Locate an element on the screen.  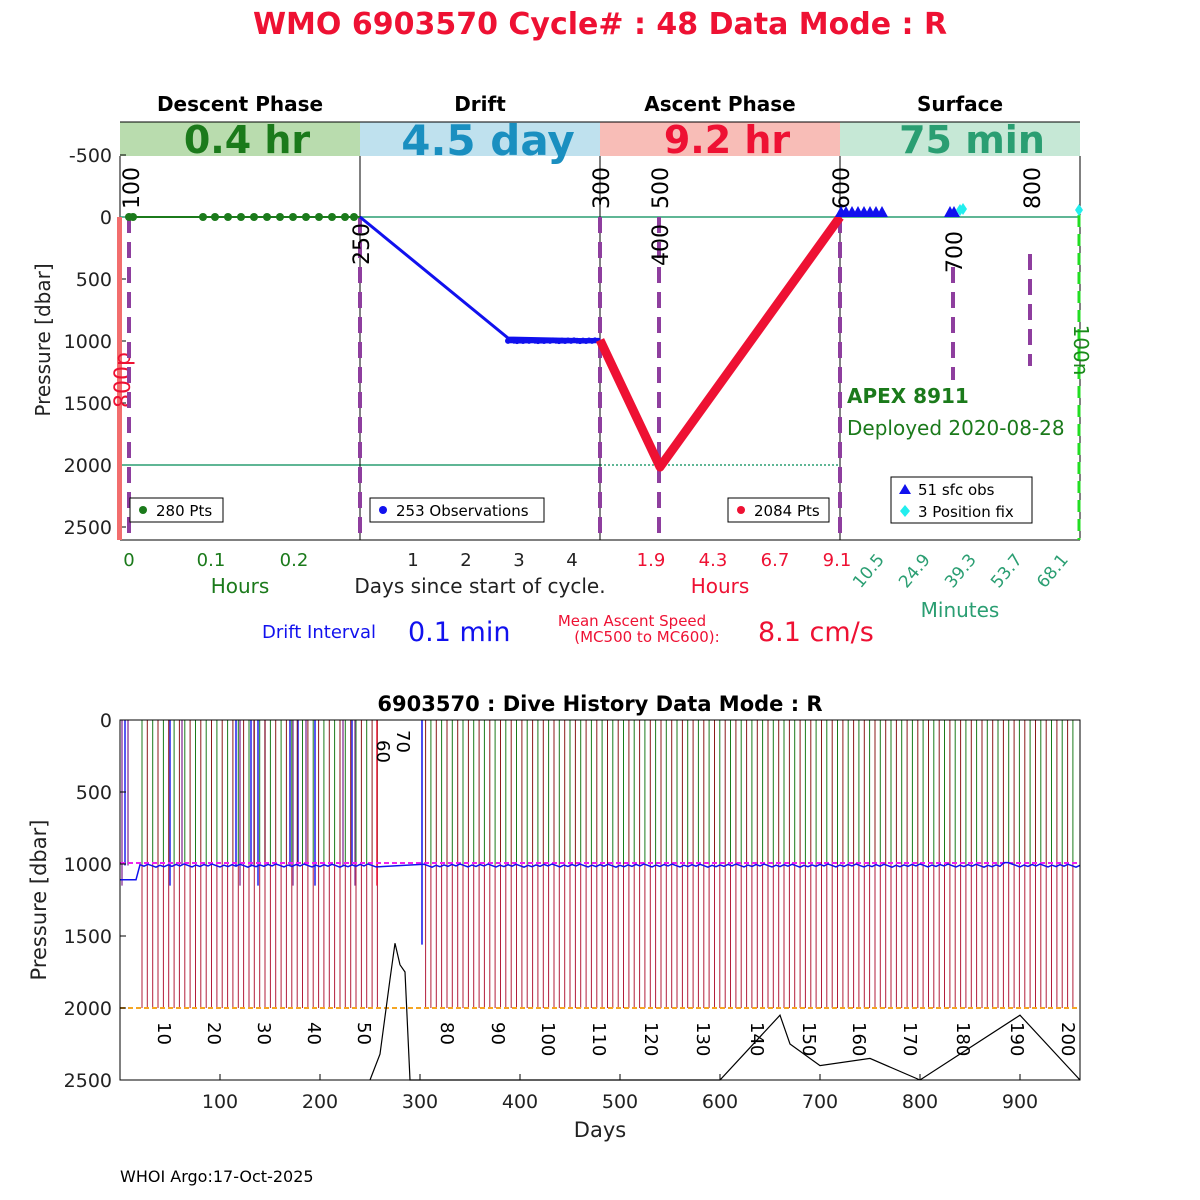
history-ytick-label: 2000 is located at coordinates (88, 1009).